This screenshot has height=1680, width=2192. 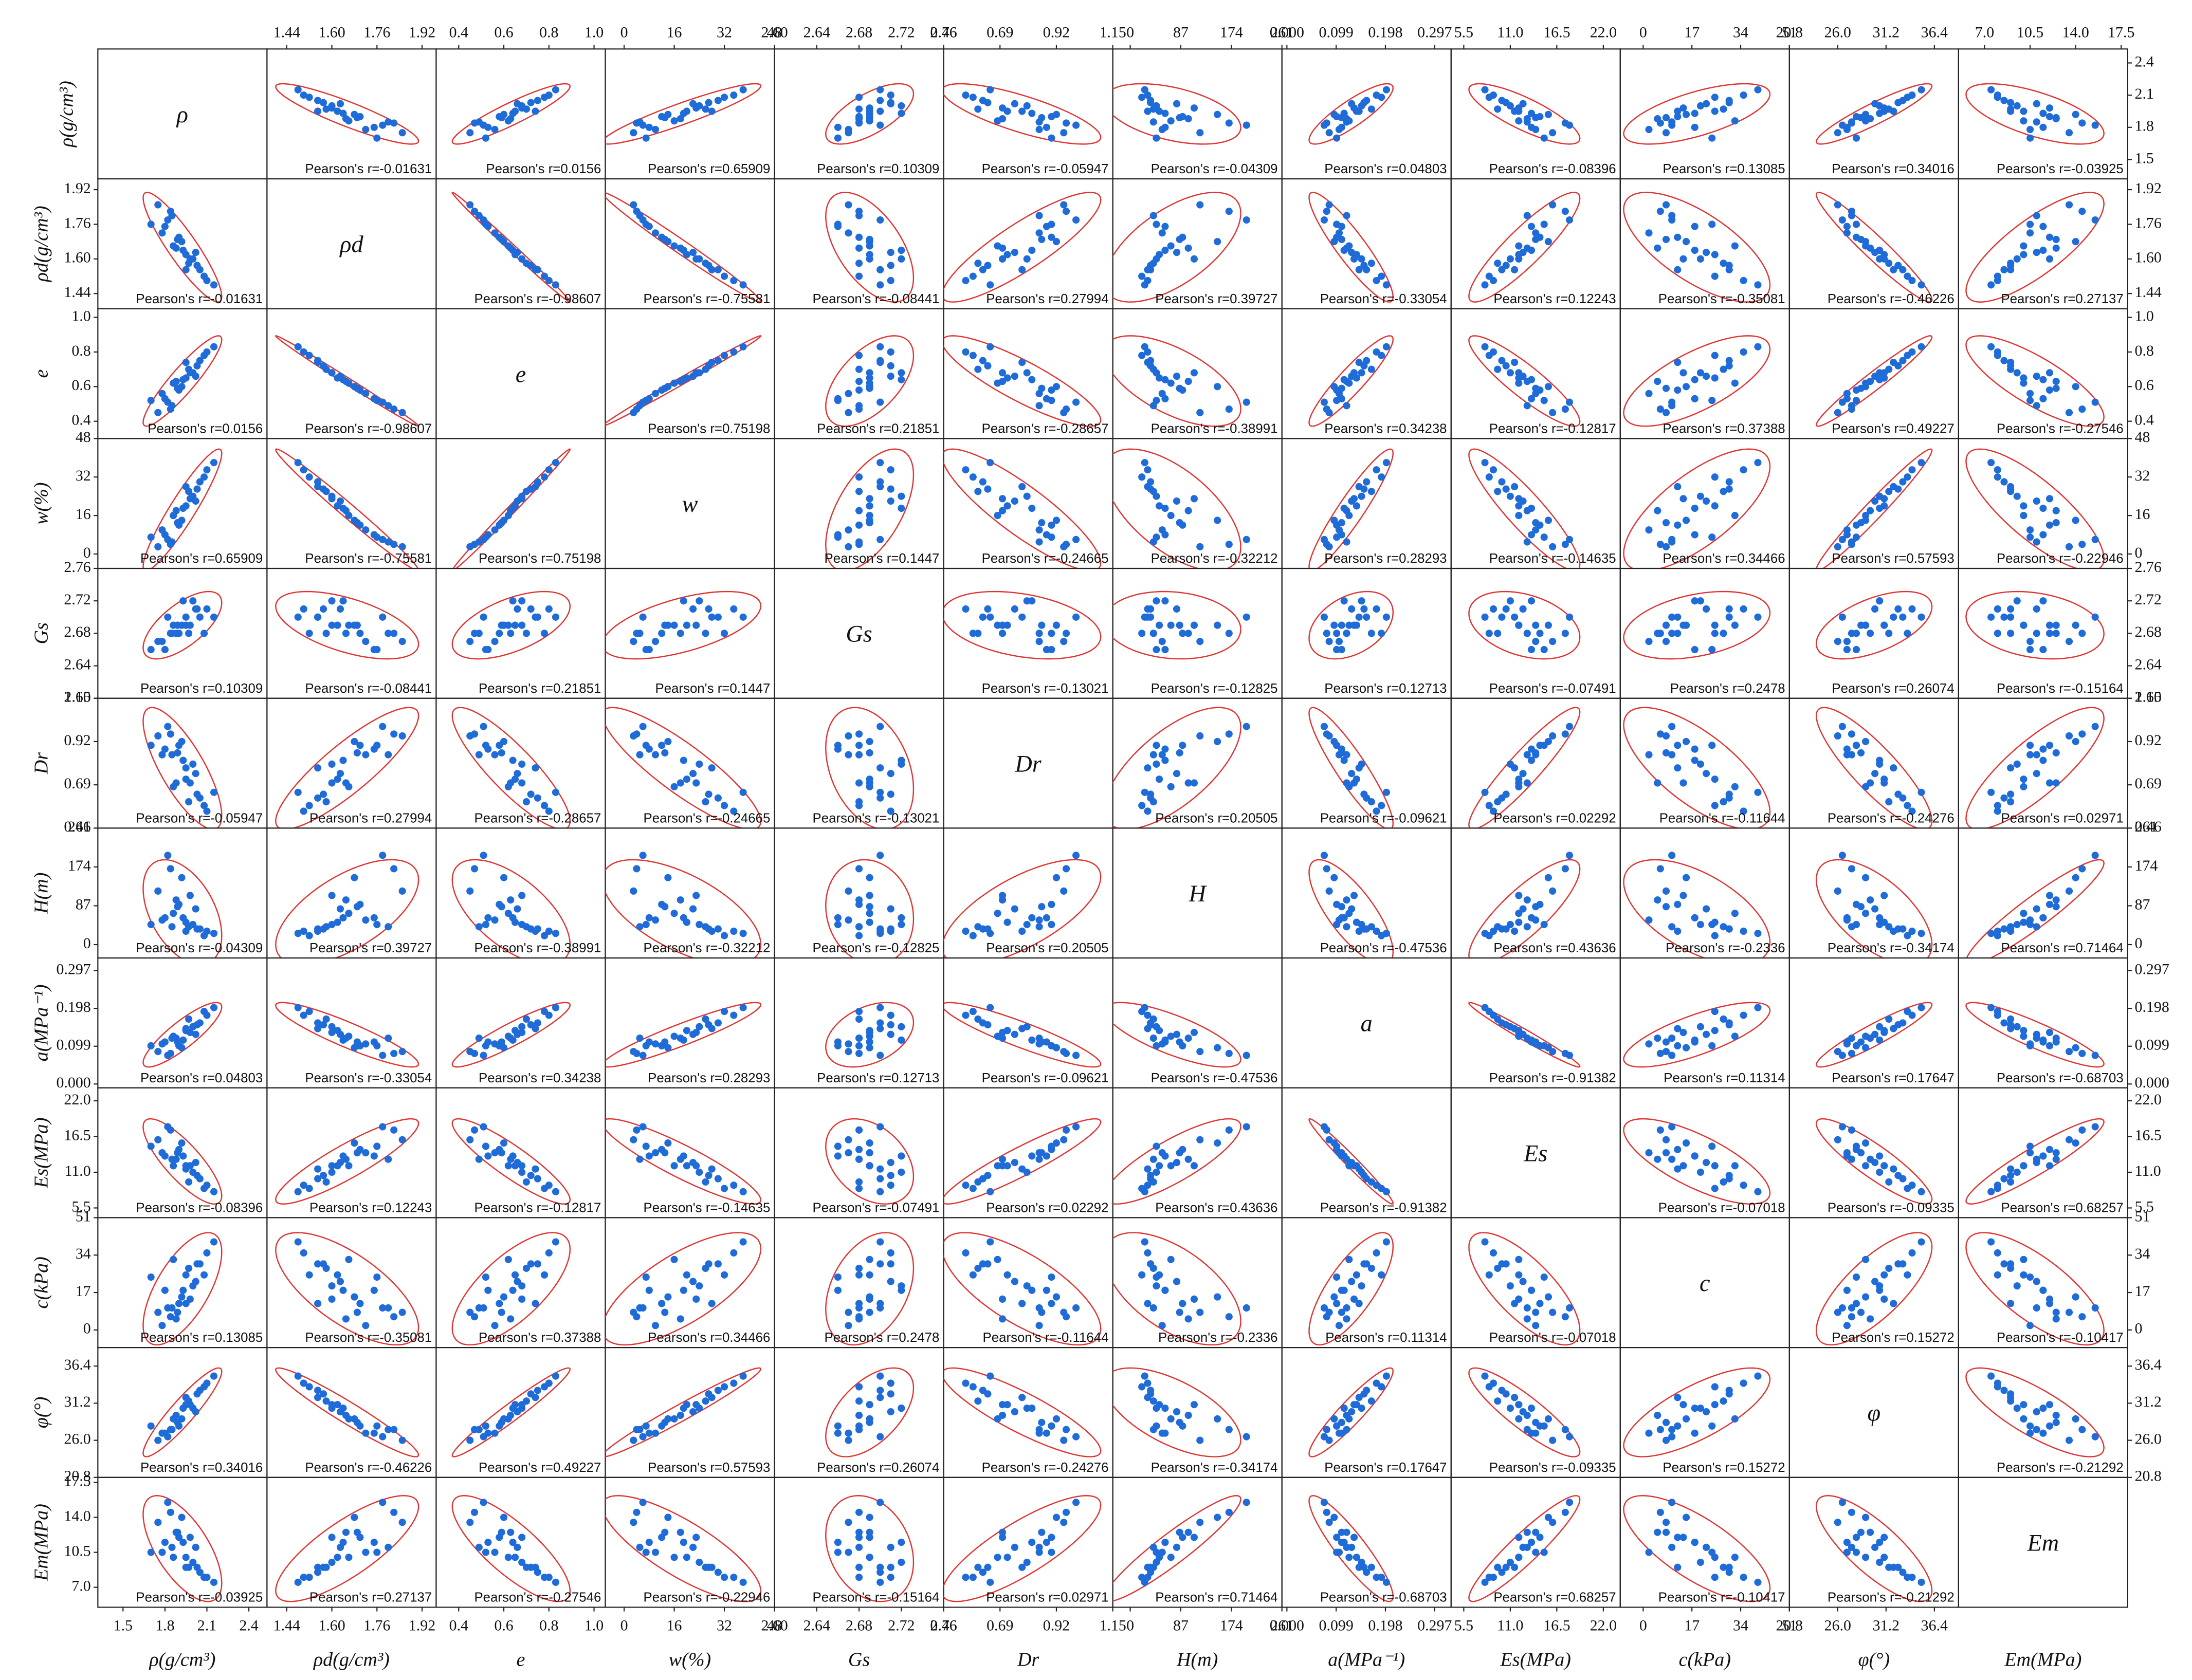 I want to click on y-tick-label: 26.0, so click(x=77, y=1438).